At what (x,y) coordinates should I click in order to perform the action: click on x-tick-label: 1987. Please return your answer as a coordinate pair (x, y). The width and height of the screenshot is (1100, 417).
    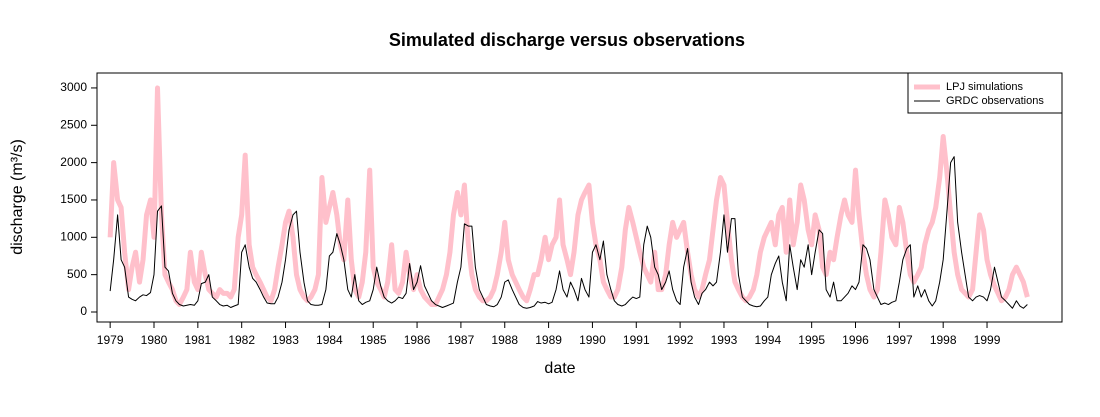
    Looking at the image, I should click on (461, 340).